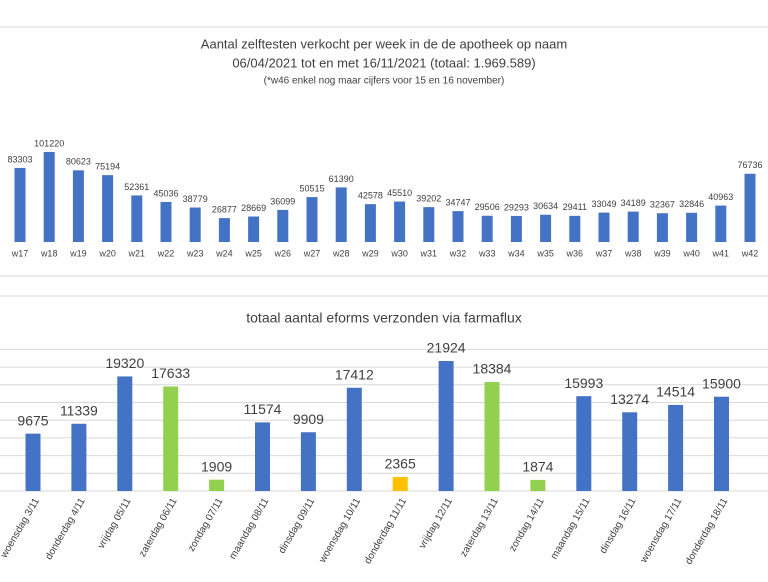 The height and width of the screenshot is (582, 768). What do you see at coordinates (19, 159) in the screenshot?
I see `value-label: 83303` at bounding box center [19, 159].